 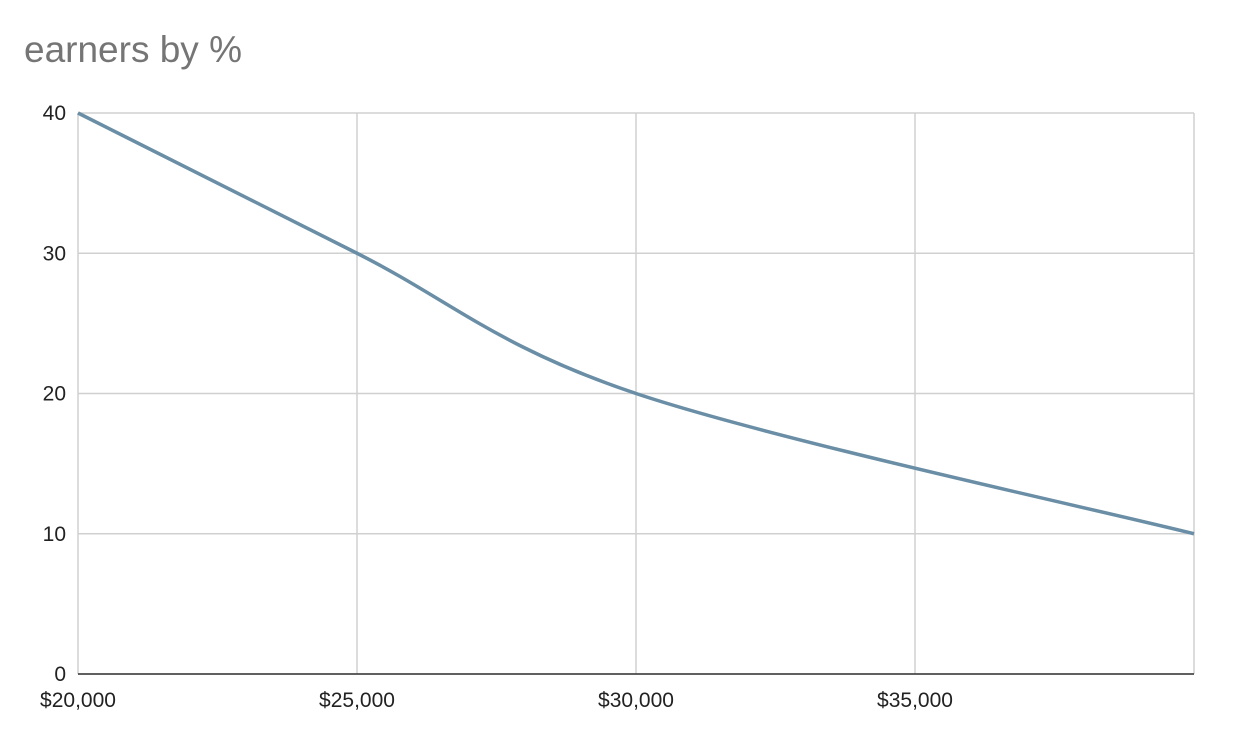 I want to click on y-tick-label: 40, so click(x=54, y=113).